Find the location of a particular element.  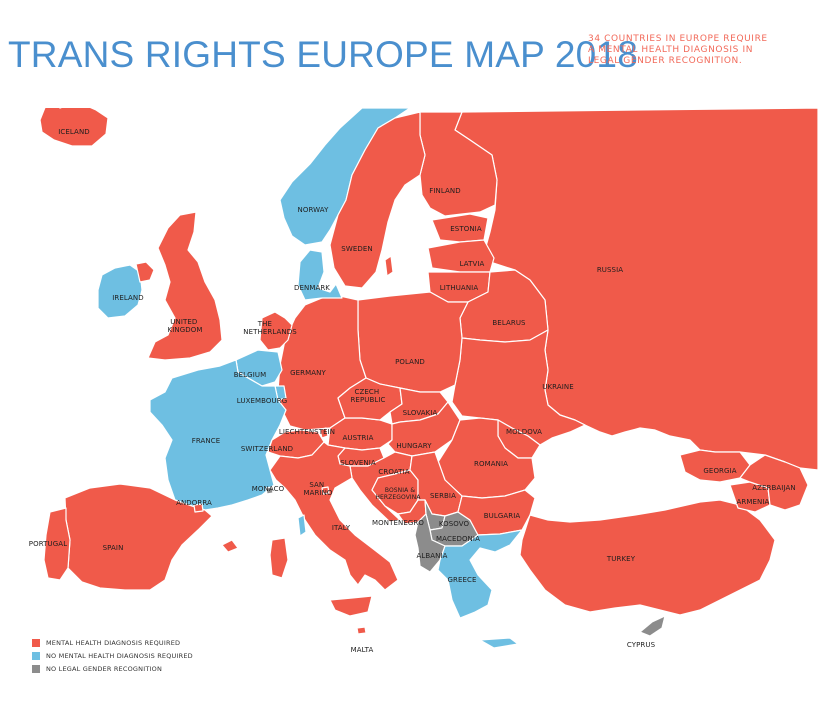

country-greece is located at coordinates (480, 574).